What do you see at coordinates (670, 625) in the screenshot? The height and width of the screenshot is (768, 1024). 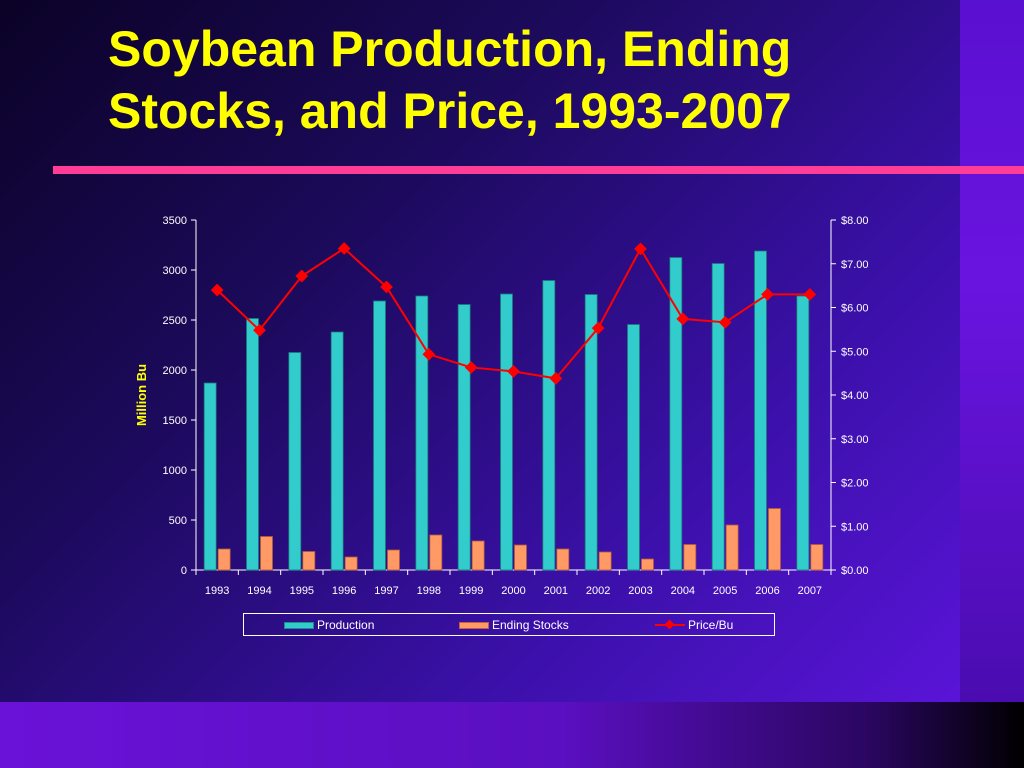 I see `legend-swatch-price` at bounding box center [670, 625].